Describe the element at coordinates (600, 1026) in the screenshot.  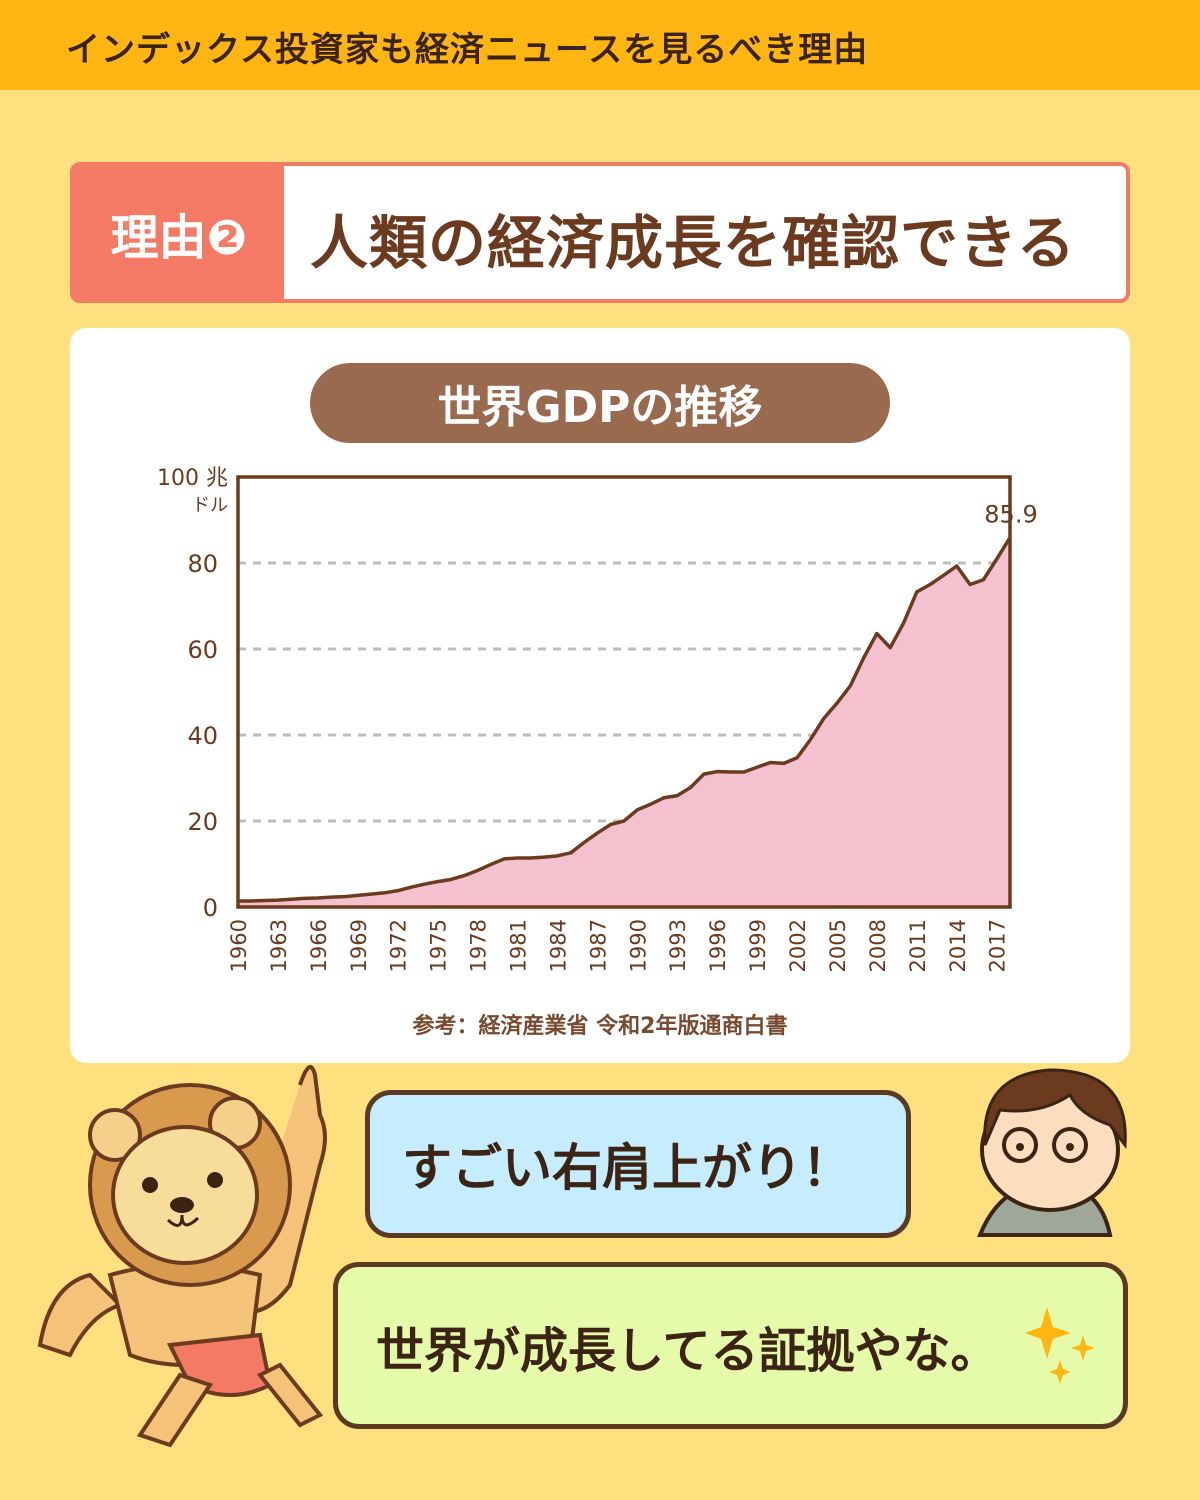
I see `source-note: 参考：経済産業省 令和2年版通商白書` at that location.